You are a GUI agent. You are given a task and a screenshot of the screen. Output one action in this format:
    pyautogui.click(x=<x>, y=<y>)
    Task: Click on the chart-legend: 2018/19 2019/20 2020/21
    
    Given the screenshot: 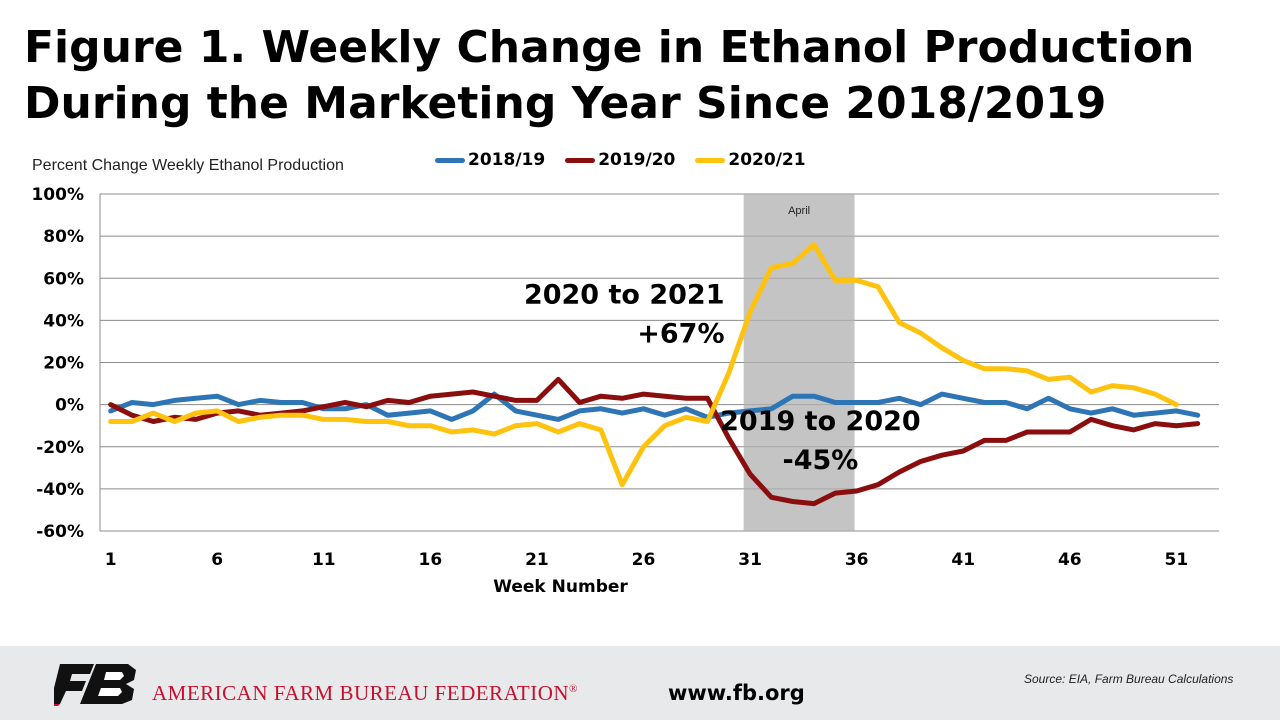 What is the action you would take?
    pyautogui.click(x=620, y=160)
    